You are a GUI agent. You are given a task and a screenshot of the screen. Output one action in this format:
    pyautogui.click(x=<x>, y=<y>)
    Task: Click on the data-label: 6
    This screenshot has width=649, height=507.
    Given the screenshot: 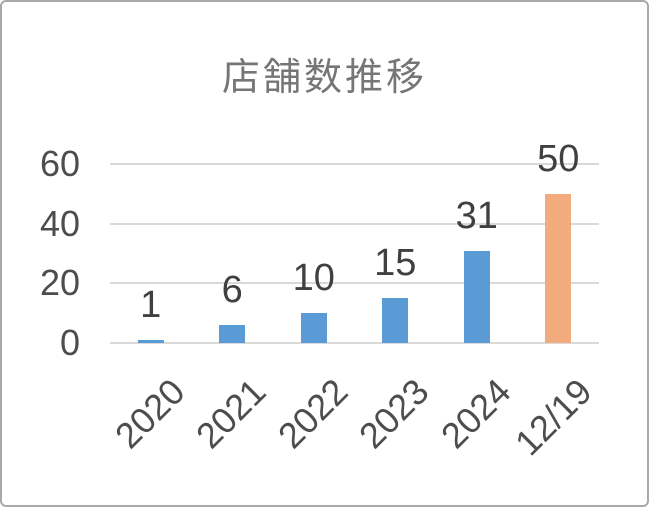 What is the action you would take?
    pyautogui.click(x=232, y=290)
    